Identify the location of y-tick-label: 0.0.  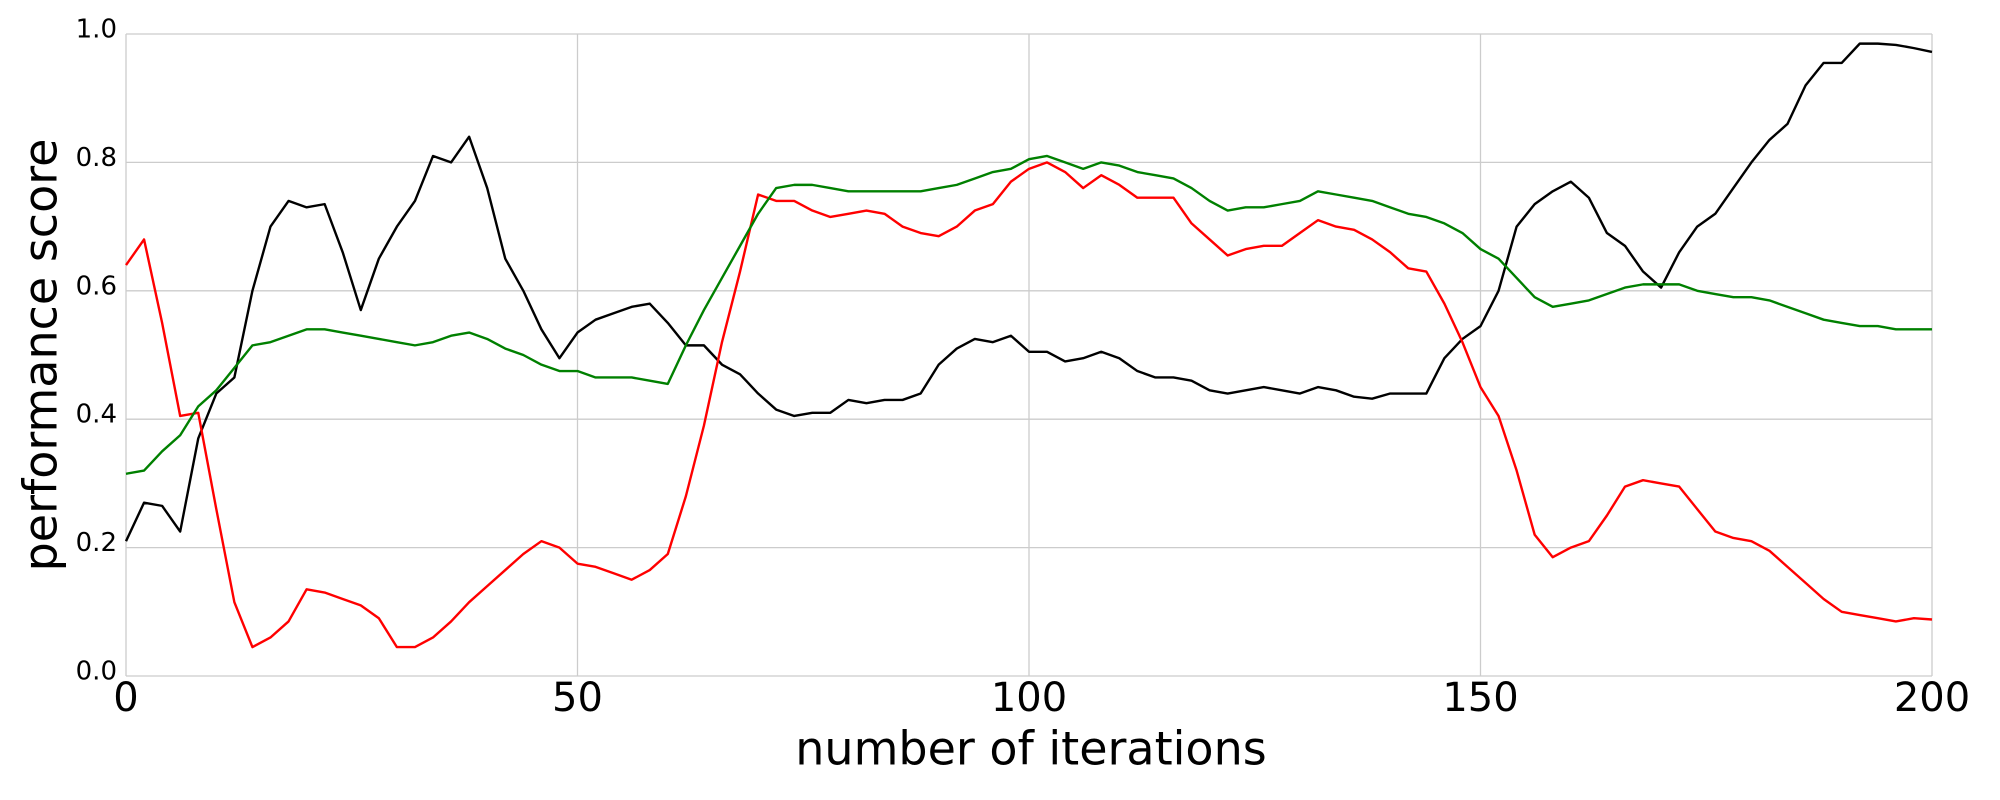
(96, 672).